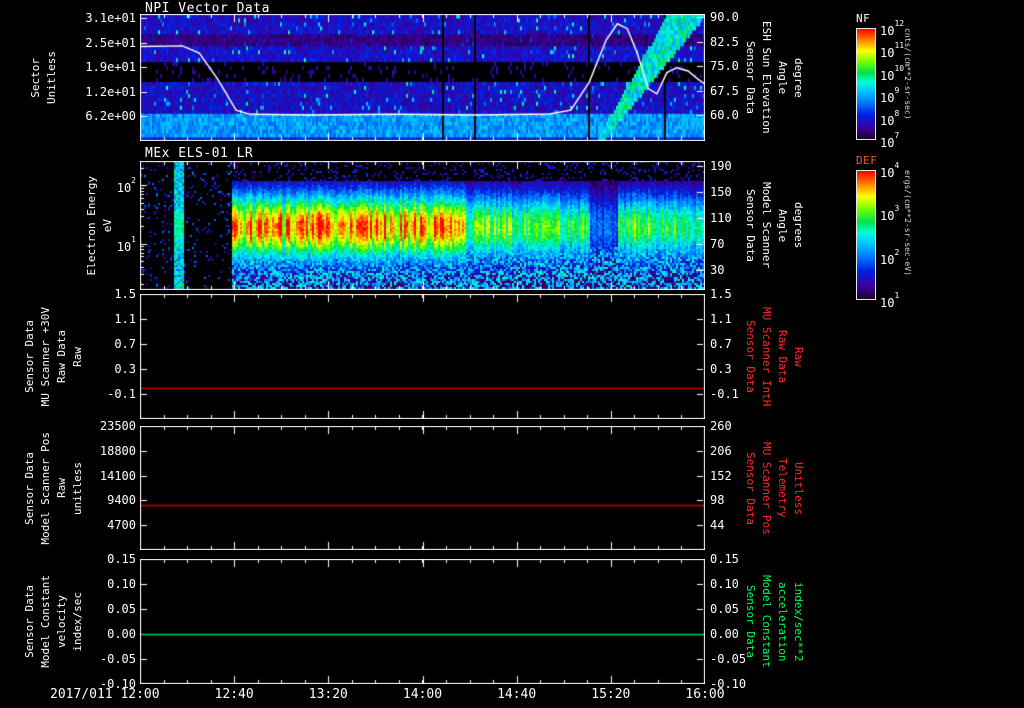 The width and height of the screenshot is (1024, 708). What do you see at coordinates (721, 344) in the screenshot?
I see `tick-label: 0.7` at bounding box center [721, 344].